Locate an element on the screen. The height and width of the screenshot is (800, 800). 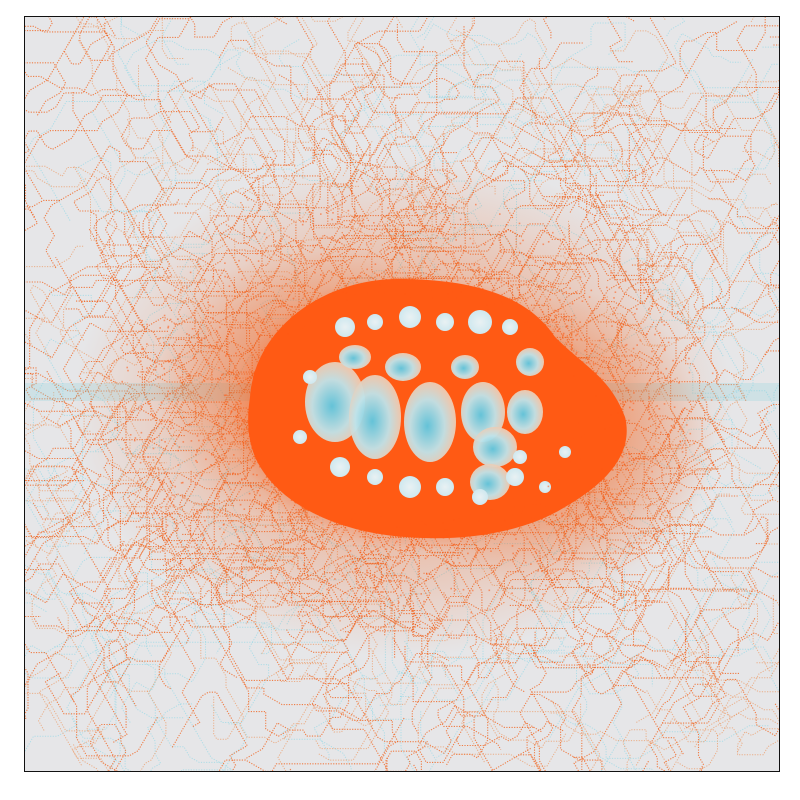
blob-hole is located at coordinates (310, 377).